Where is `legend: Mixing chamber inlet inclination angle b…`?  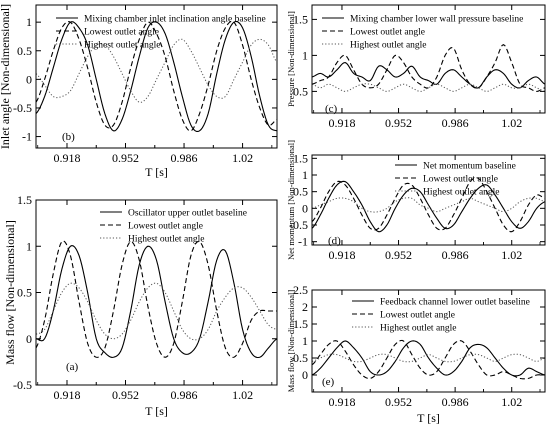 legend: Mixing chamber inlet inclination angle b… is located at coordinates (161, 33).